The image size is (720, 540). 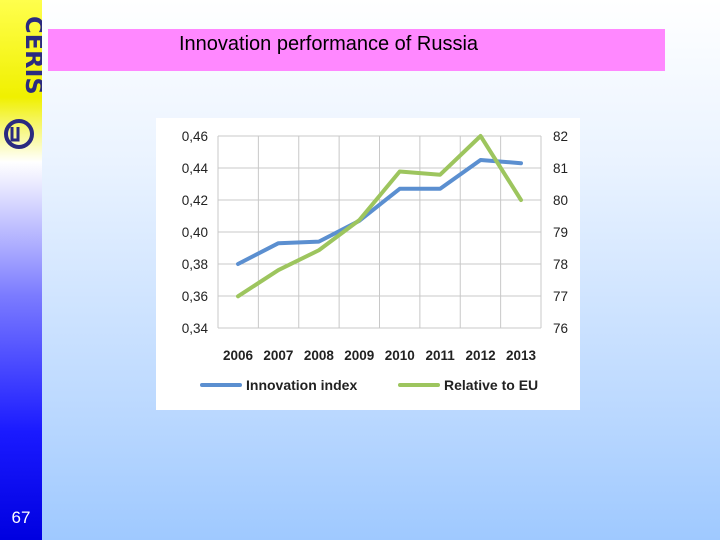 What do you see at coordinates (379, 212) in the screenshot?
I see `series-line-innovation-index` at bounding box center [379, 212].